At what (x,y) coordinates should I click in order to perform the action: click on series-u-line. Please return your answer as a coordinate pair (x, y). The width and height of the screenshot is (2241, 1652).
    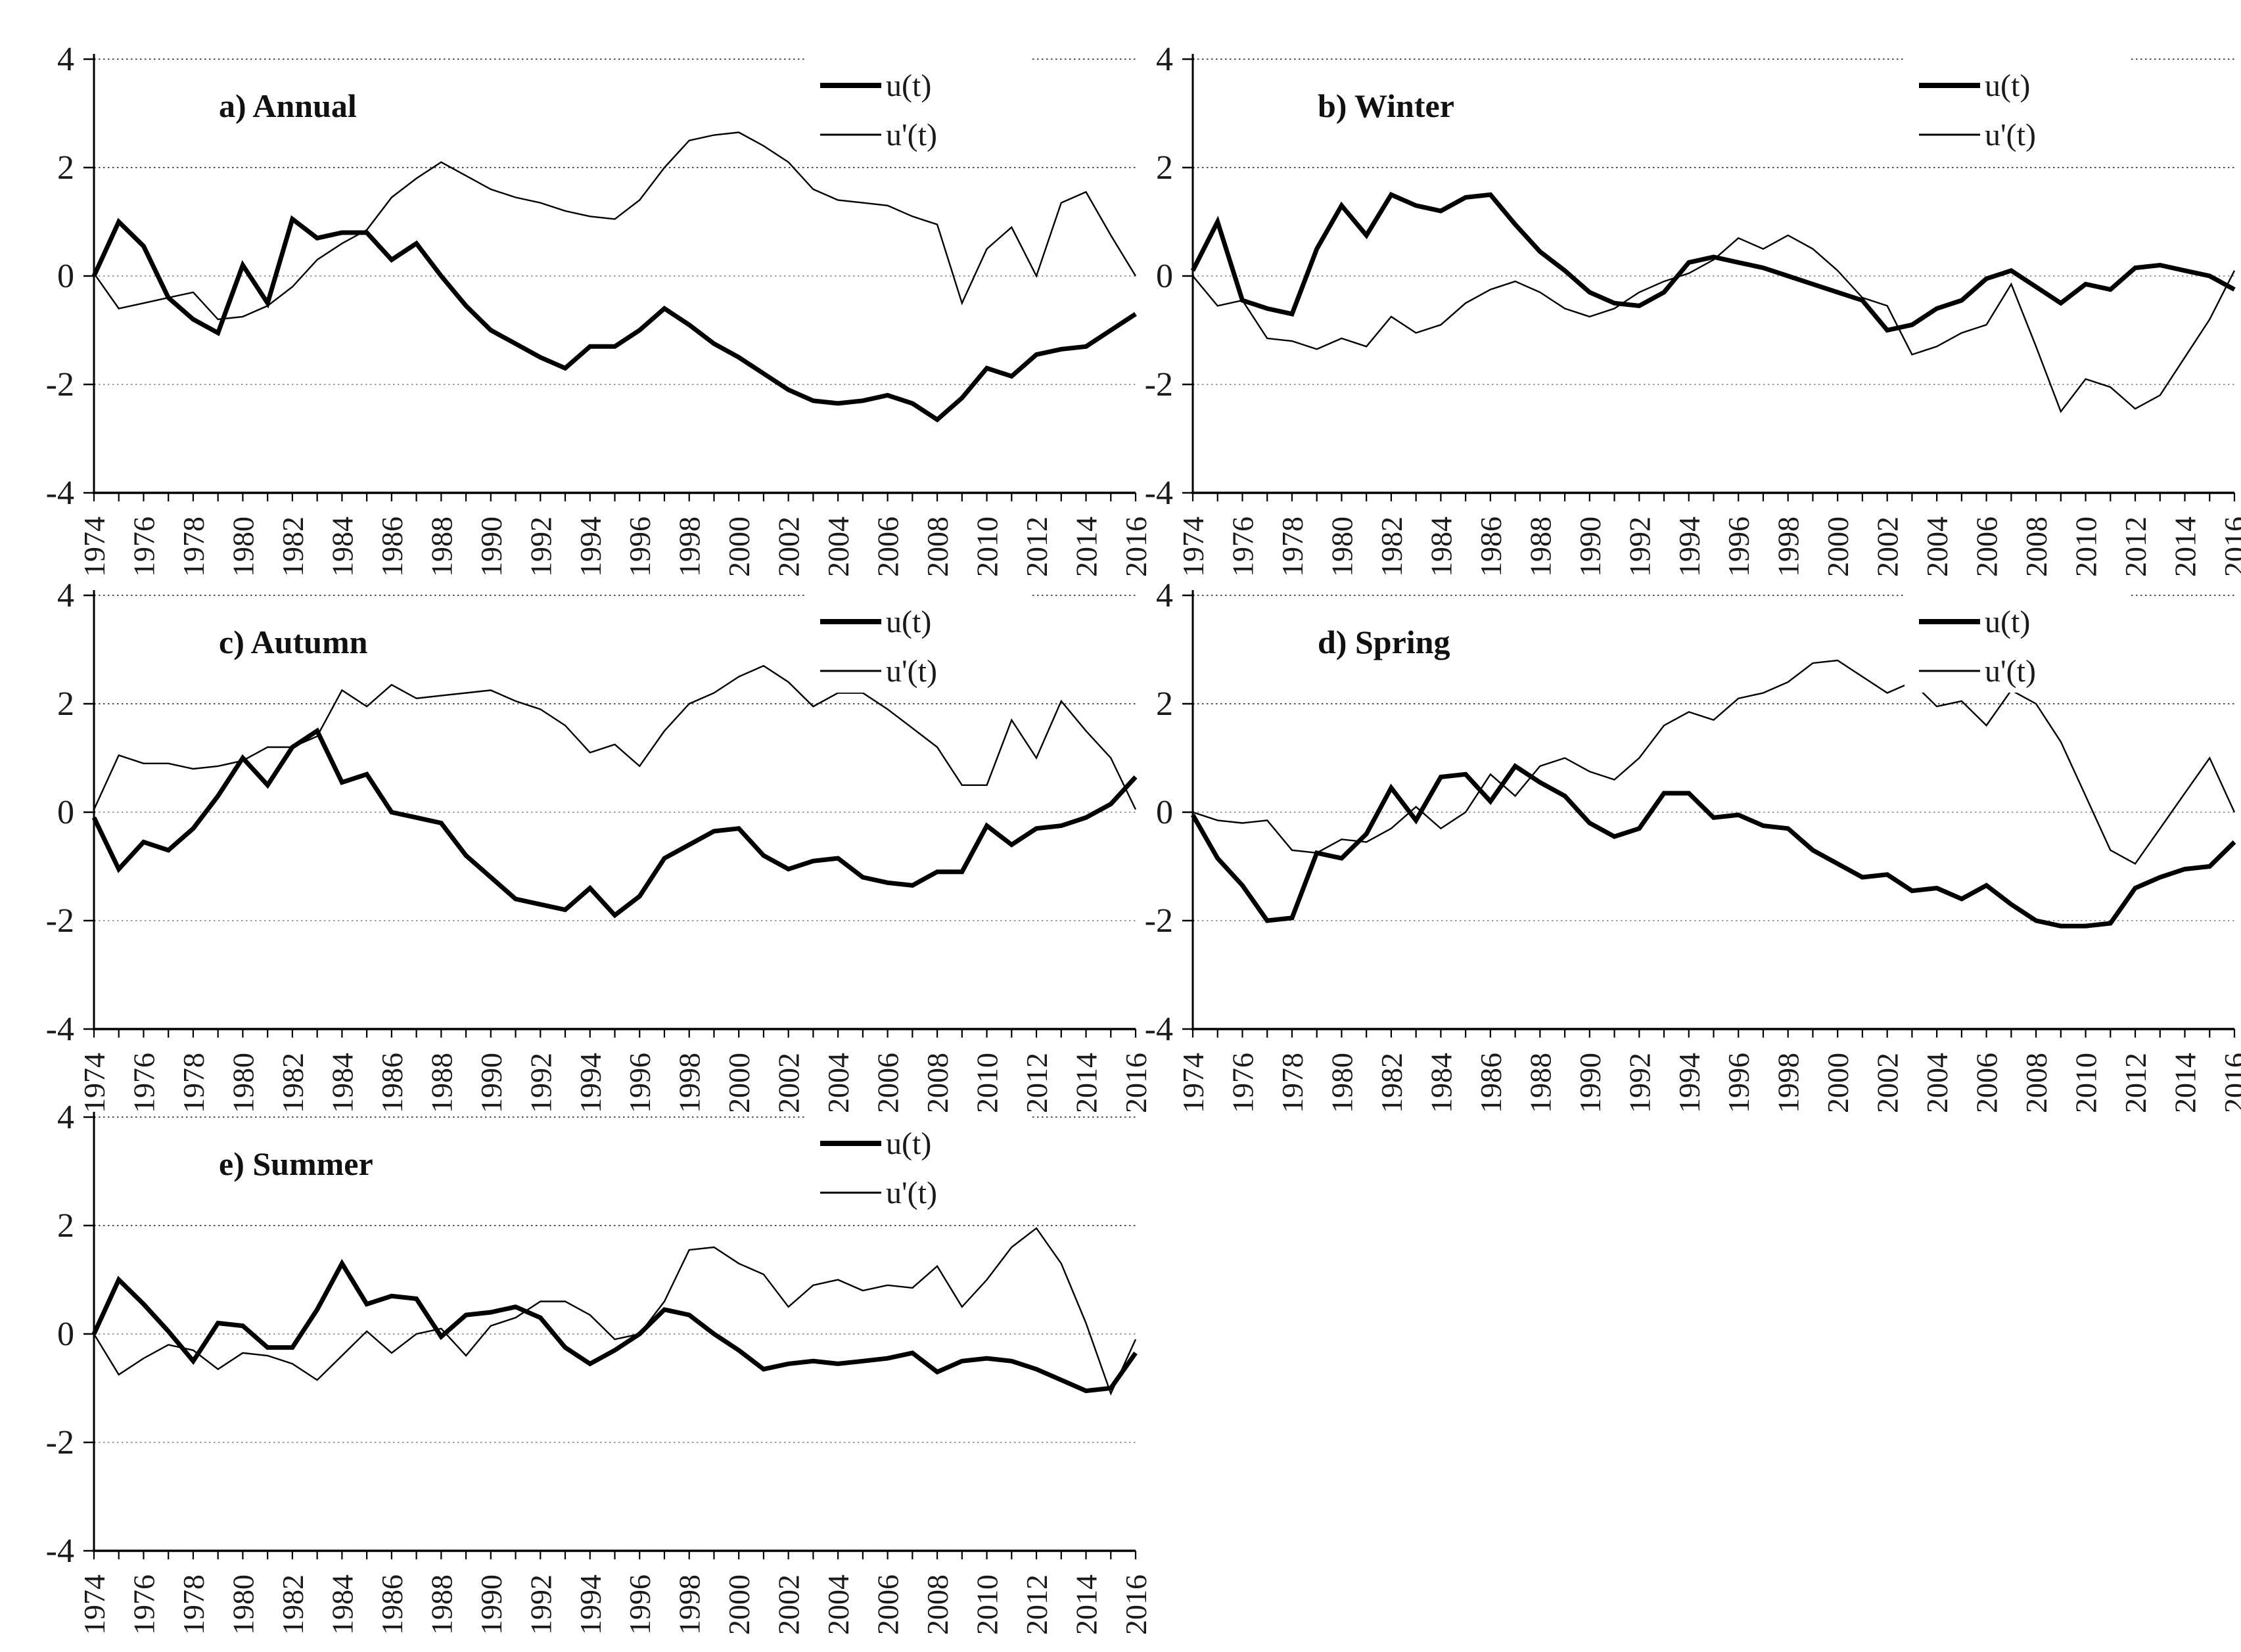
    Looking at the image, I should click on (614, 319).